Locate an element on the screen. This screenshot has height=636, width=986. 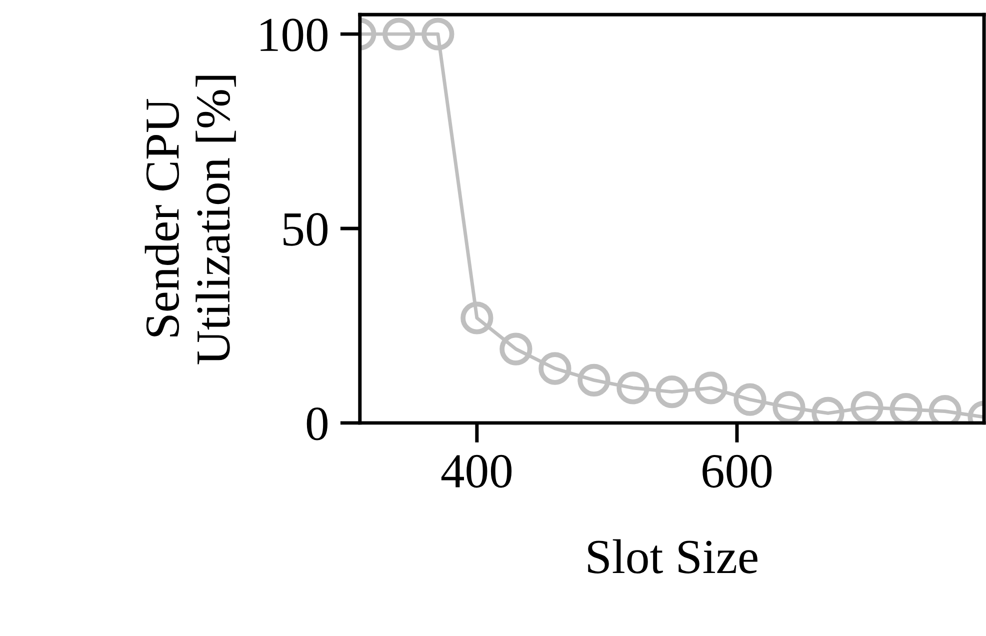
x-axis-title: Slot Size is located at coordinates (673, 556).